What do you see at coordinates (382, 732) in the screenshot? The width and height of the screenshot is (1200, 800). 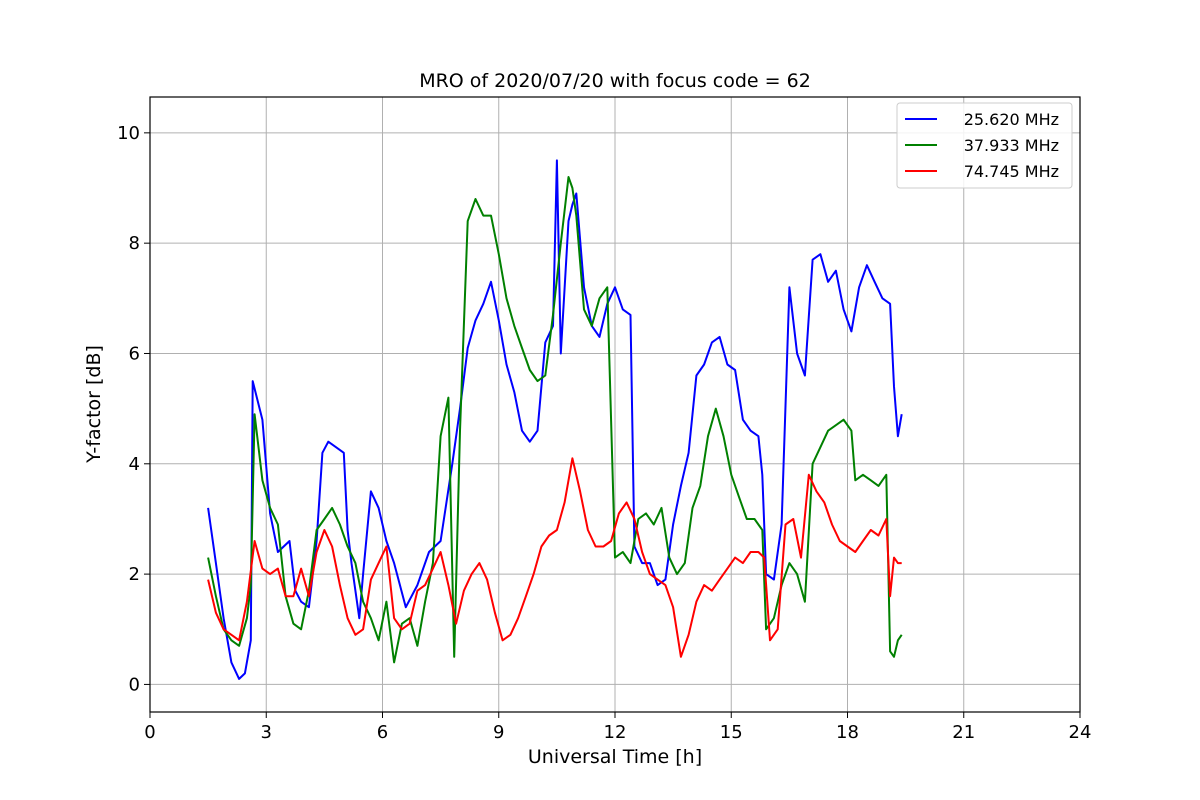 I see `x-tick-label: 6` at bounding box center [382, 732].